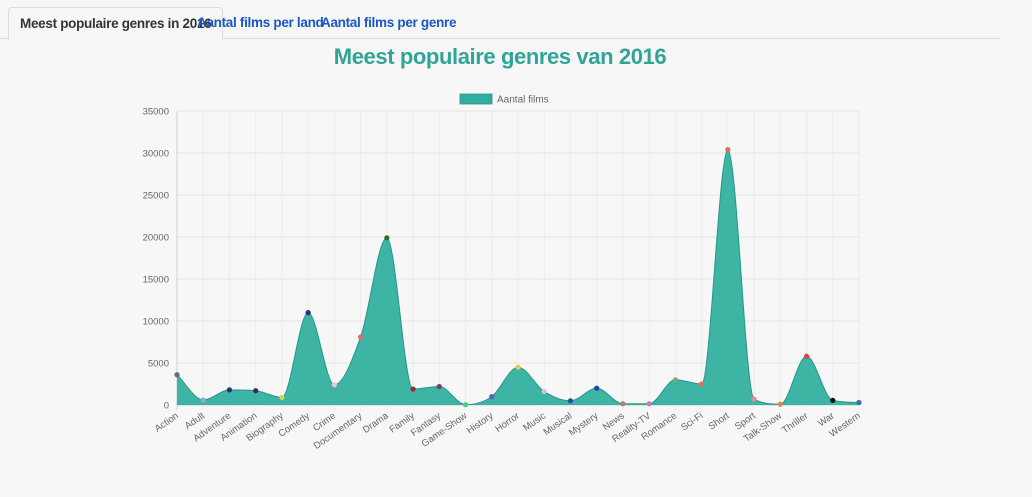 The width and height of the screenshot is (1032, 497). Describe the element at coordinates (389, 22) in the screenshot. I see `tab-aantal-films-per-genre: Aantal films per genre` at that location.